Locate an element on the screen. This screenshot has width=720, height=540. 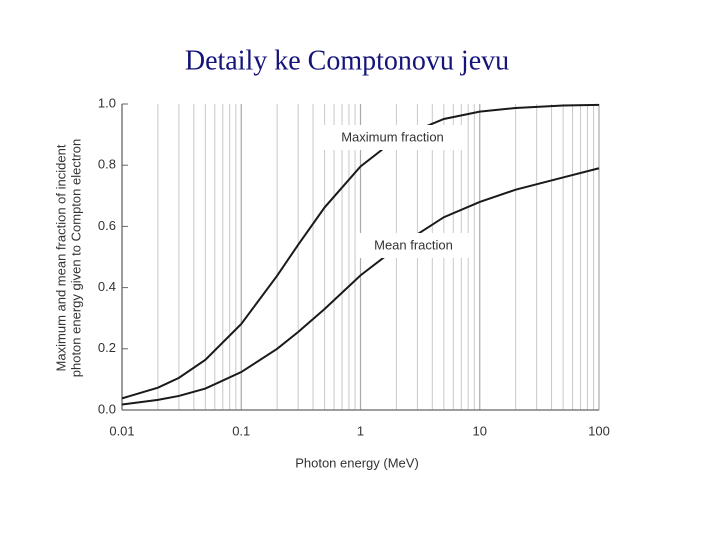
x-tick-label: 100 is located at coordinates (599, 430).